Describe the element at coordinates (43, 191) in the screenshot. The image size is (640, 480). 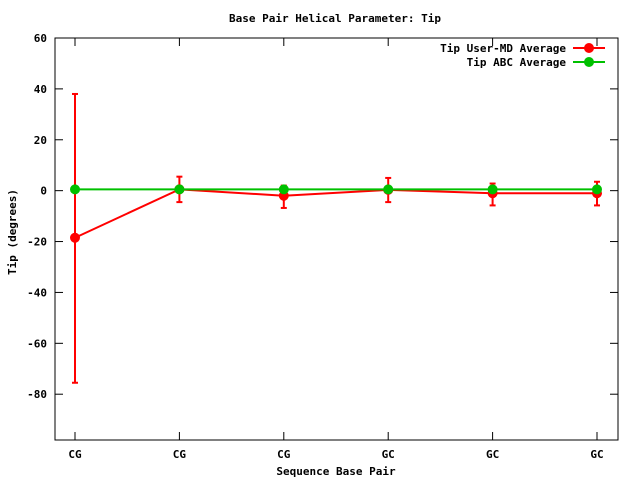
I see `y-tick-label: 0` at that location.